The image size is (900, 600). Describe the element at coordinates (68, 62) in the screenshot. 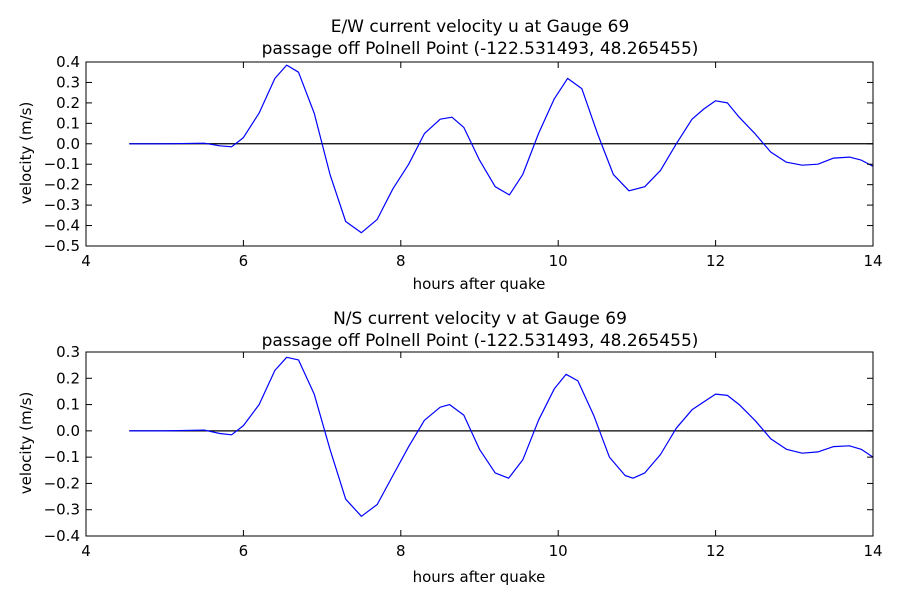

I see `y-tick-label: 0.4` at that location.